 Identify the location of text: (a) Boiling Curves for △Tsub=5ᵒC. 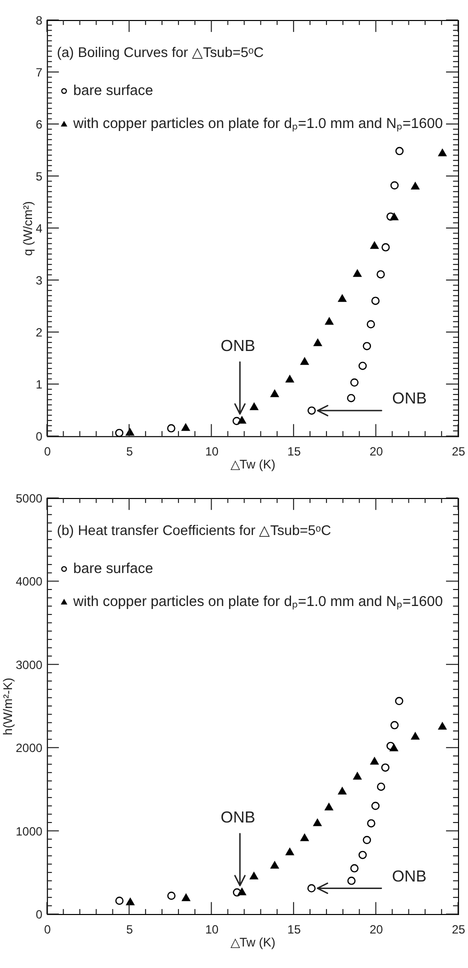
(160, 52).